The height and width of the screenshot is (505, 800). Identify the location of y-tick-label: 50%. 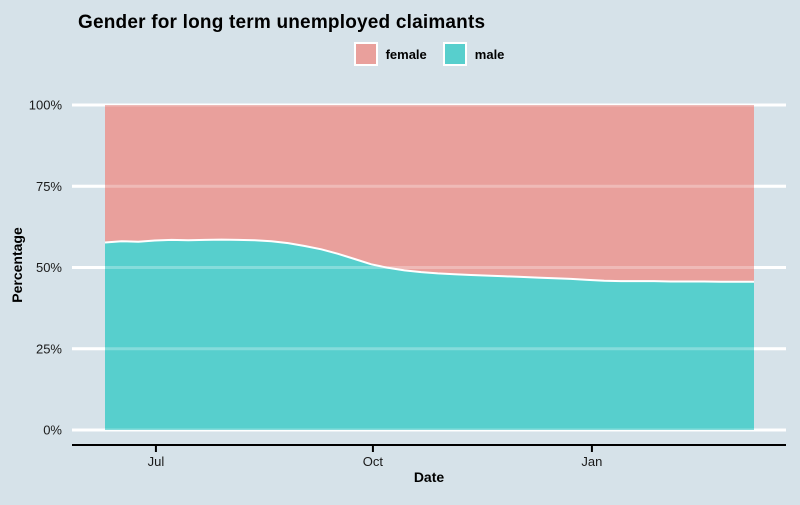
(49, 267).